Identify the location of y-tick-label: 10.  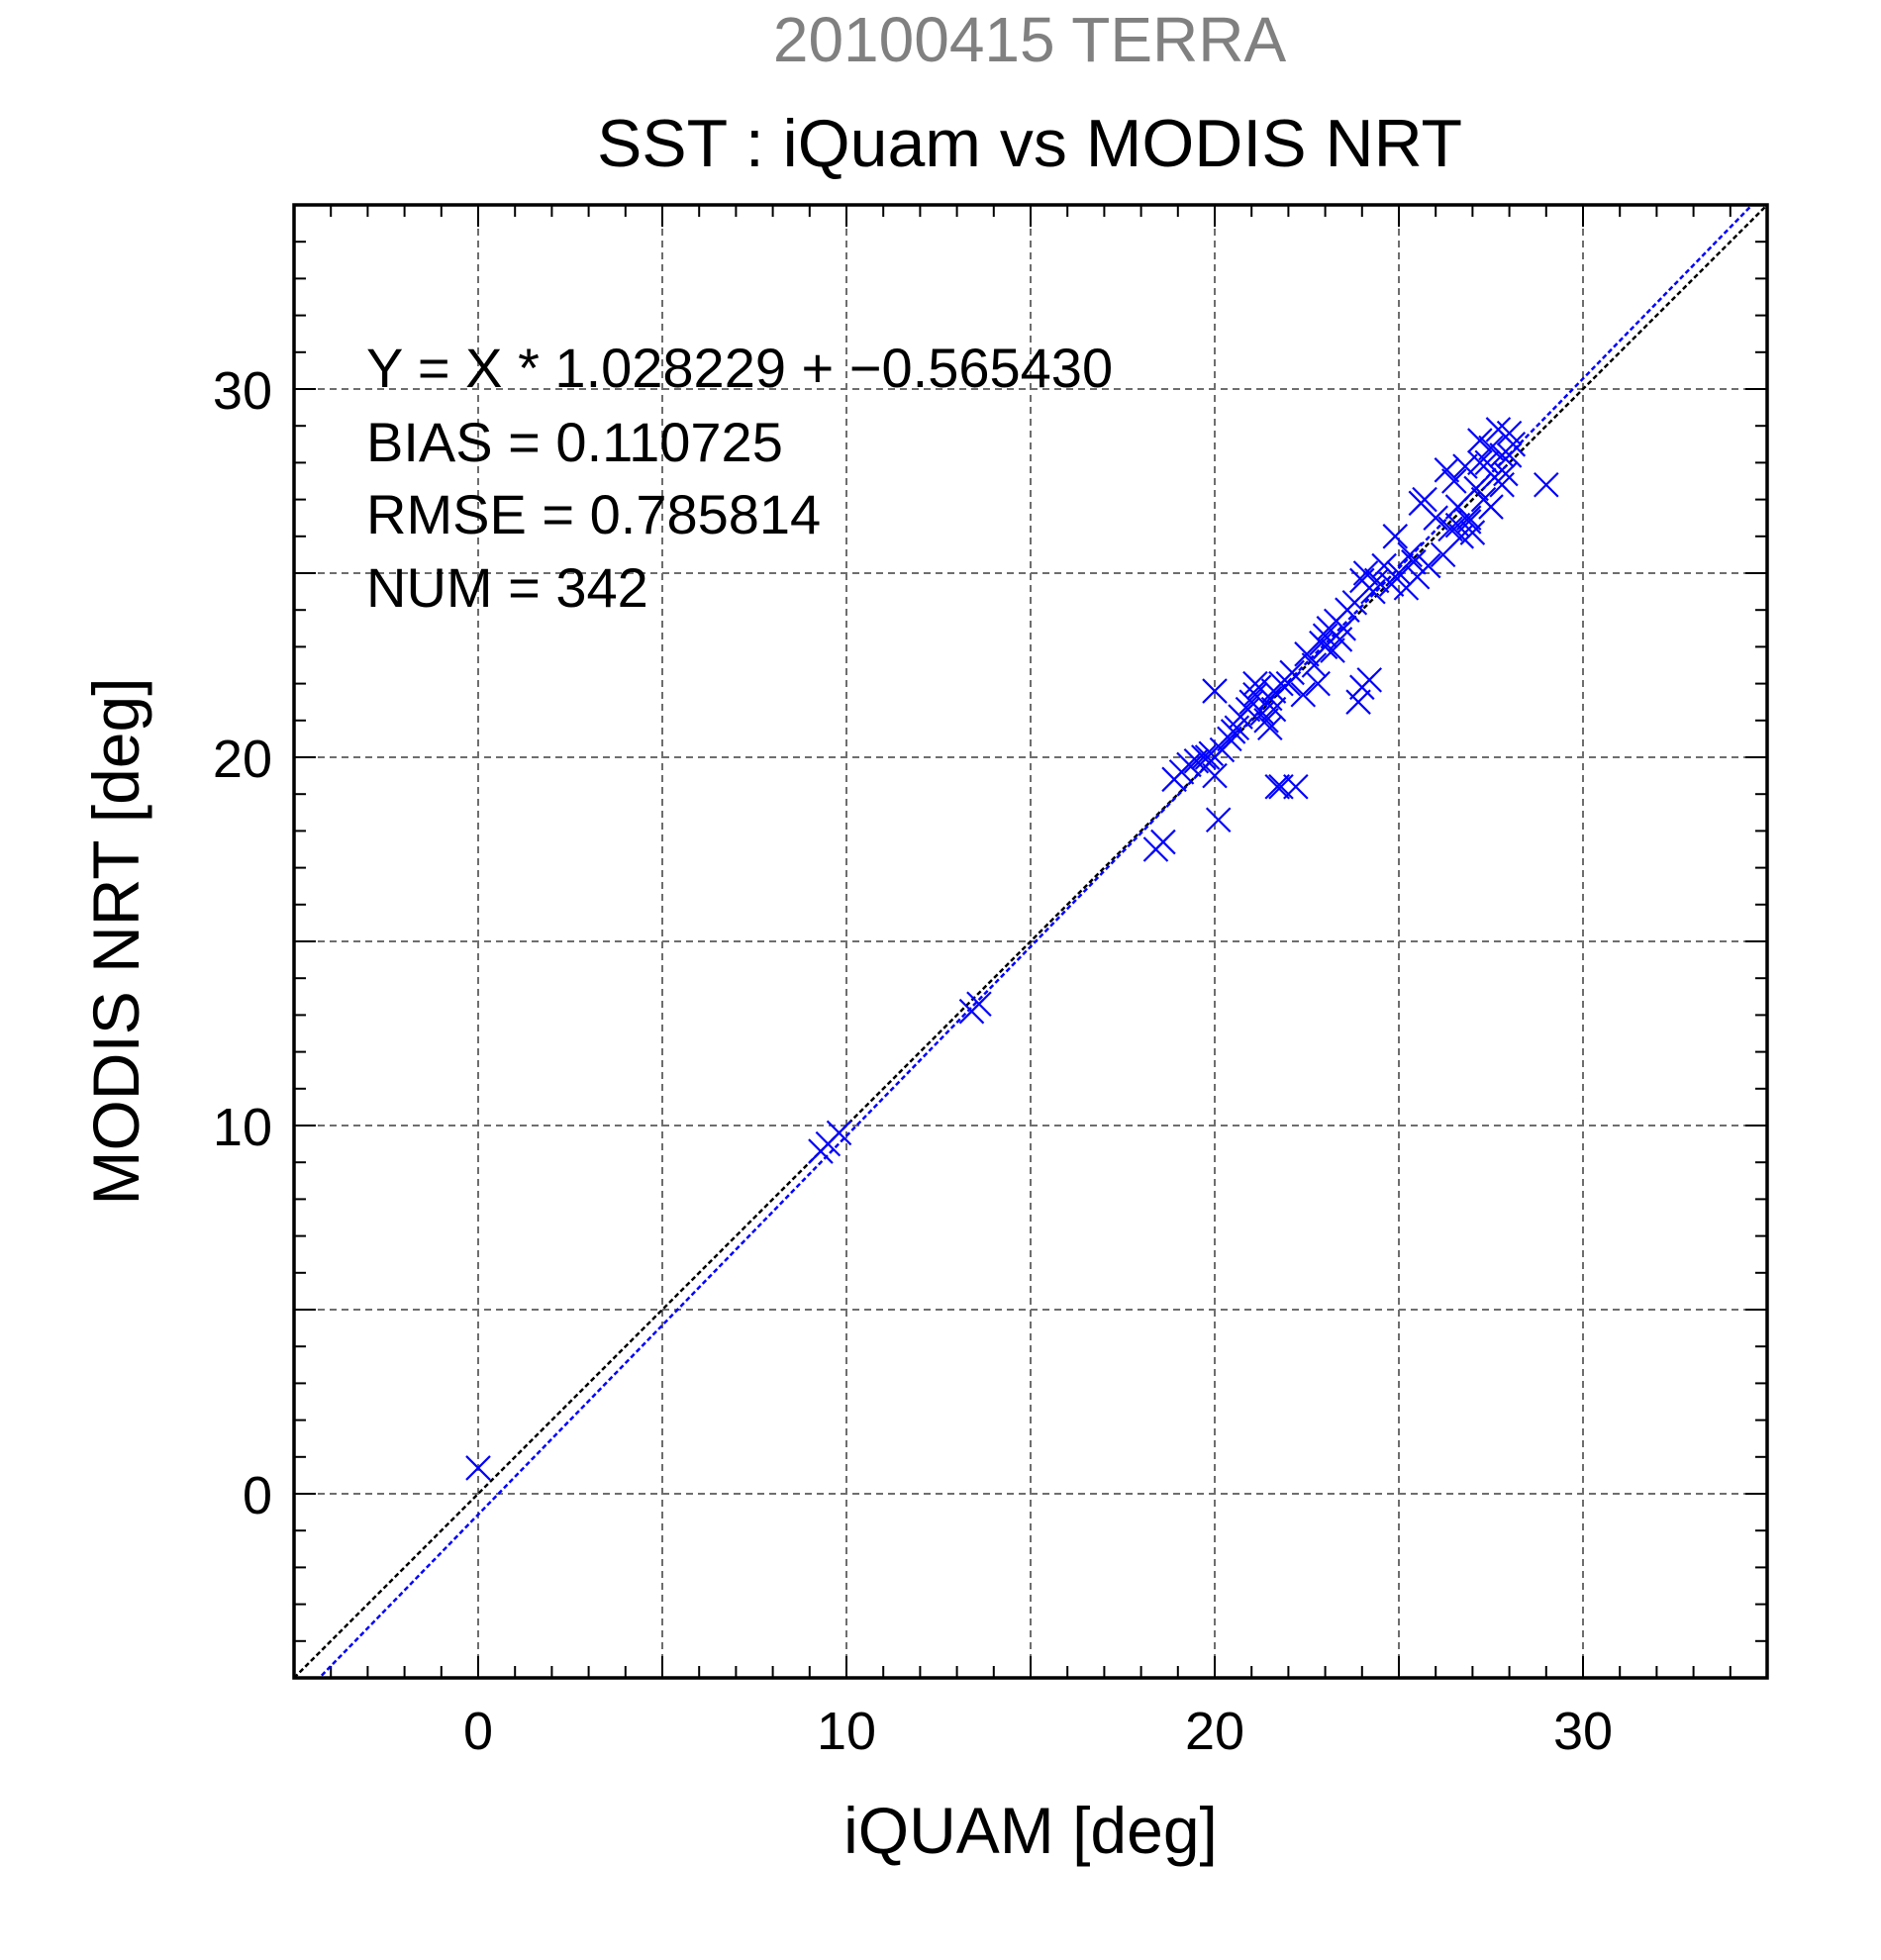
(243, 1127).